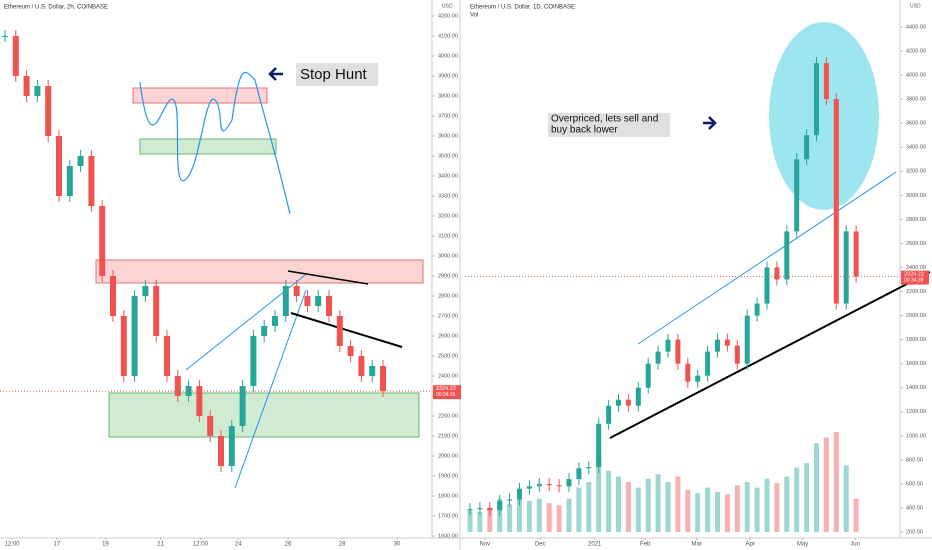 The height and width of the screenshot is (550, 932). Describe the element at coordinates (160, 545) in the screenshot. I see `x-tick-label: 21` at that location.